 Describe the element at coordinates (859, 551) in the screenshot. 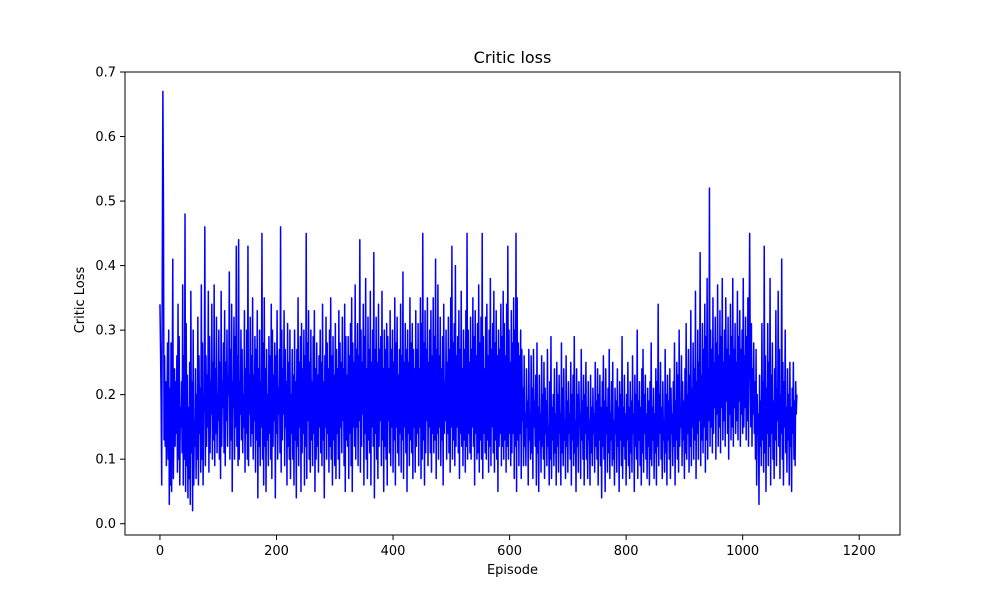

I see `x-tick-label: 1200` at that location.